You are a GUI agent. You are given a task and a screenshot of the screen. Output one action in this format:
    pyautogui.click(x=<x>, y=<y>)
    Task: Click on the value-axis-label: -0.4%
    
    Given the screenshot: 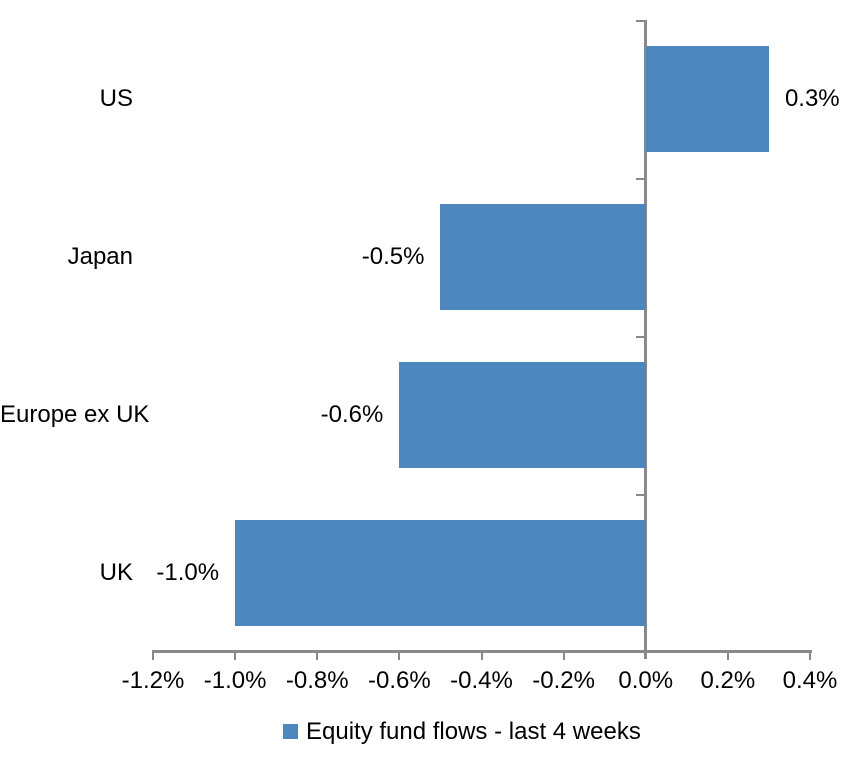 What is the action you would take?
    pyautogui.click(x=481, y=680)
    